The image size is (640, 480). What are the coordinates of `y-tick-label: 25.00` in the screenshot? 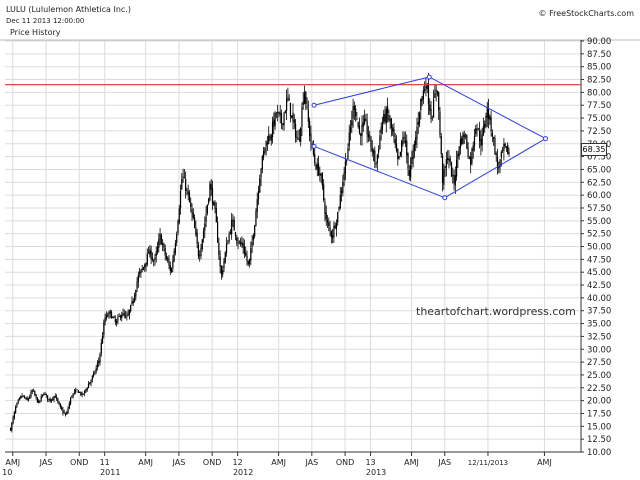 It's located at (599, 376).